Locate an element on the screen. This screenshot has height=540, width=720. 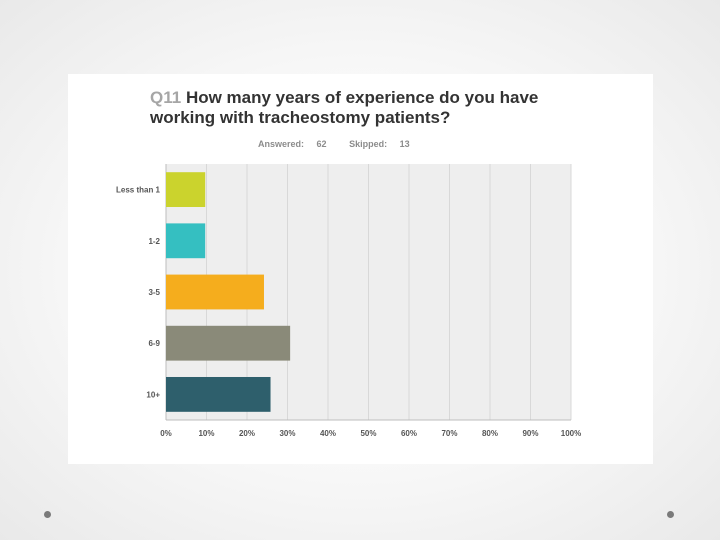
skipped-count: 13 is located at coordinates (404, 144).